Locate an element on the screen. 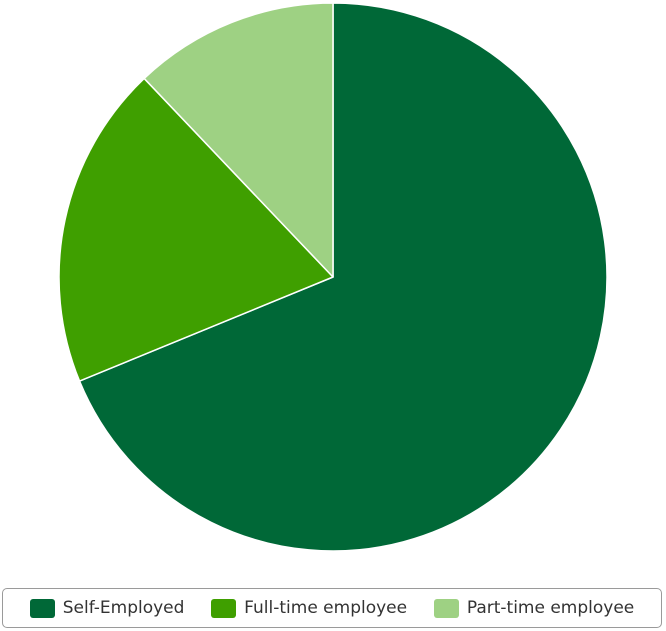 This screenshot has height=631, width=666. legend-swatch-part-time-employee is located at coordinates (446, 608).